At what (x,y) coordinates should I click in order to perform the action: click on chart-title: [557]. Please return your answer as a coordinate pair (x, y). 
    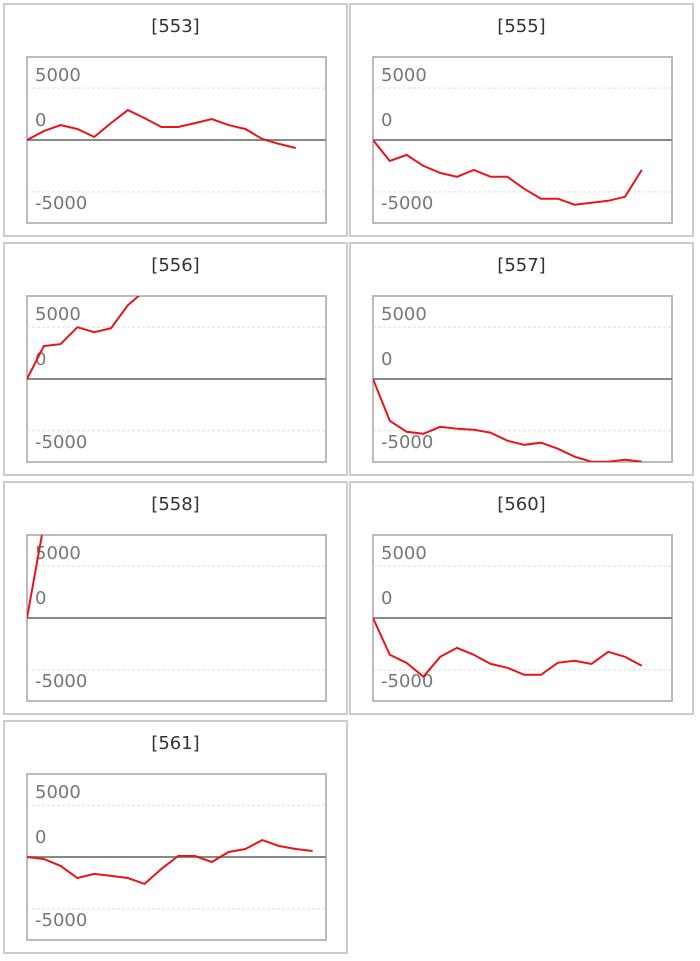
    Looking at the image, I should click on (521, 265).